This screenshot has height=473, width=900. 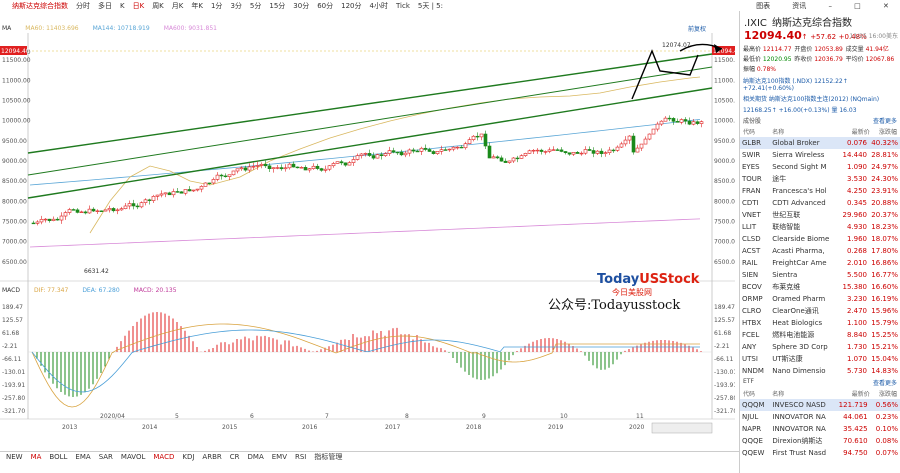 I want to click on table-row: CLRO ClearOne通讯 2.470 15.96%, so click(x=820, y=311).